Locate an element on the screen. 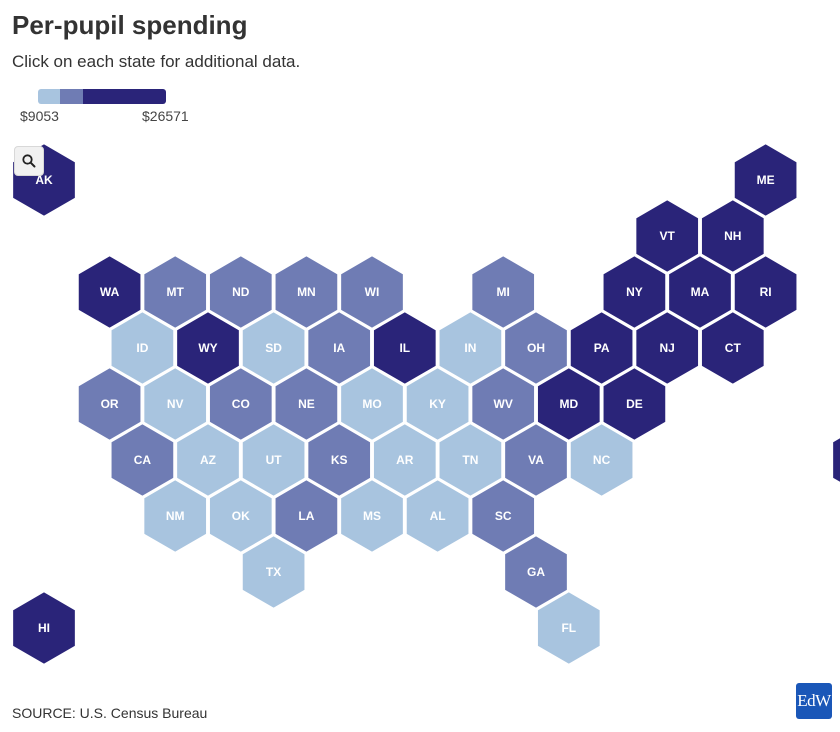  state-shape-ri is located at coordinates (765, 292).